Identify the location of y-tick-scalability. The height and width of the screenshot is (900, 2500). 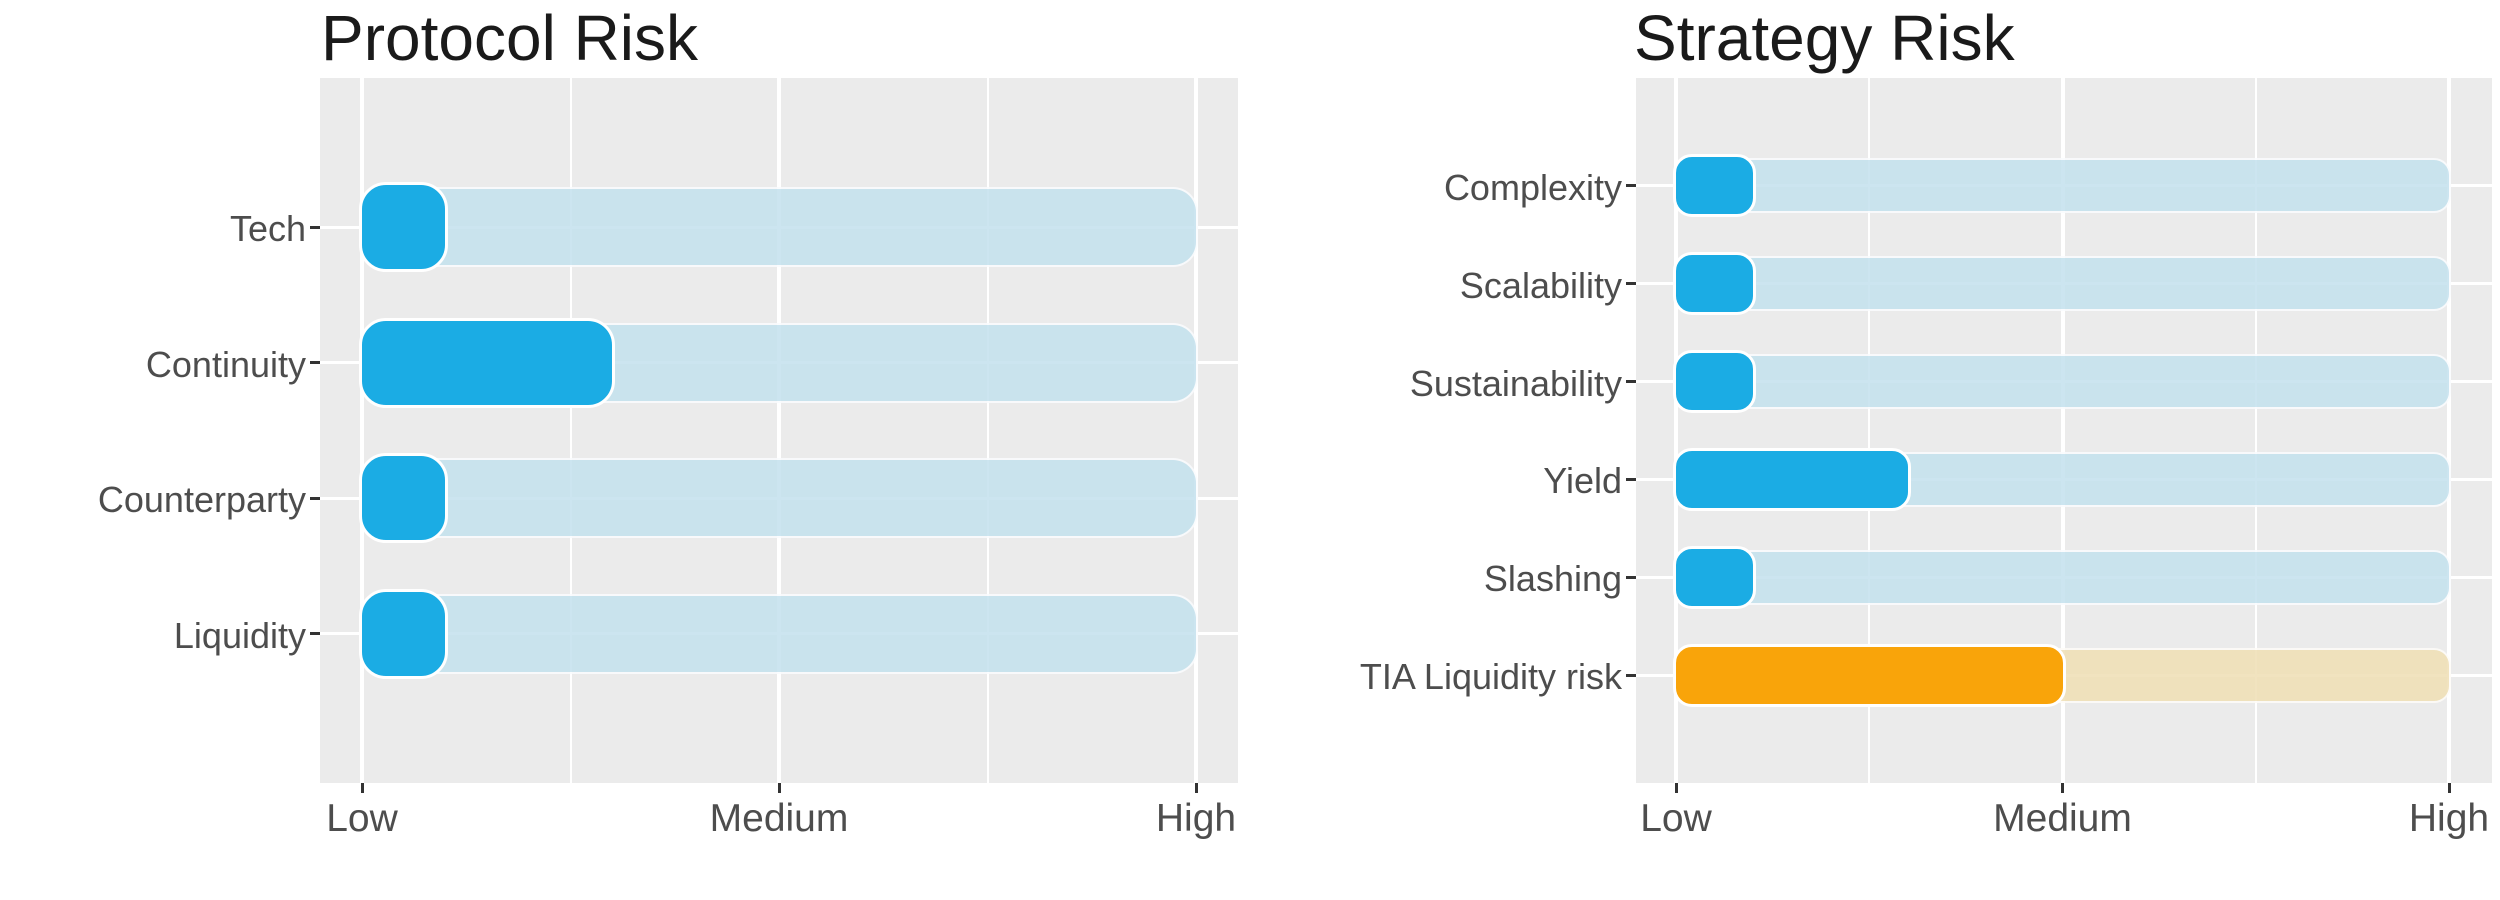
(1631, 284).